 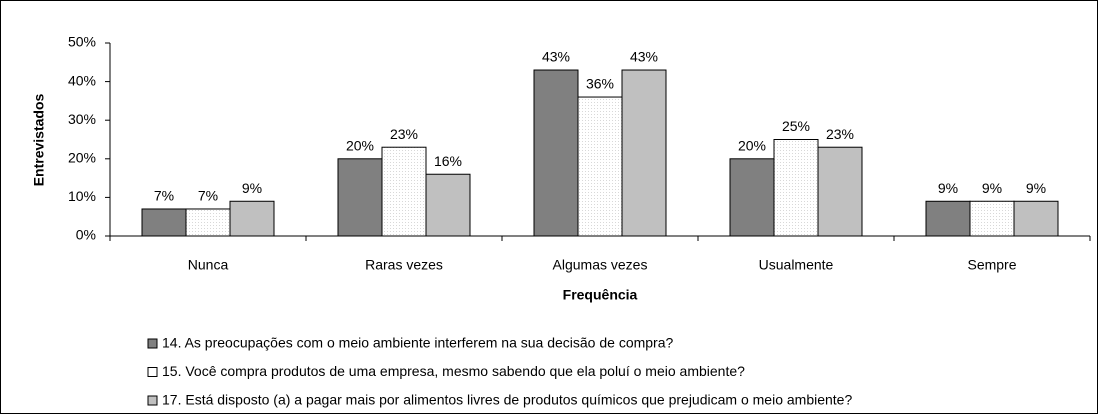 I want to click on x-tick-label: Nunca, so click(x=208, y=265).